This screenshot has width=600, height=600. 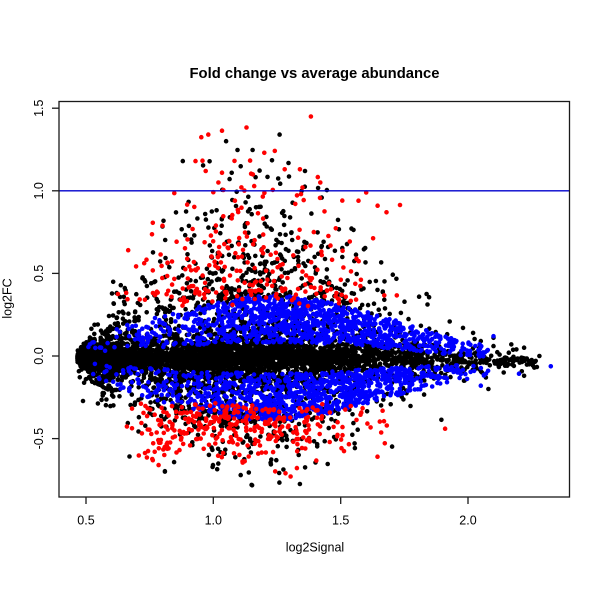 What do you see at coordinates (8, 298) in the screenshot?
I see `svg-text: log2FC` at bounding box center [8, 298].